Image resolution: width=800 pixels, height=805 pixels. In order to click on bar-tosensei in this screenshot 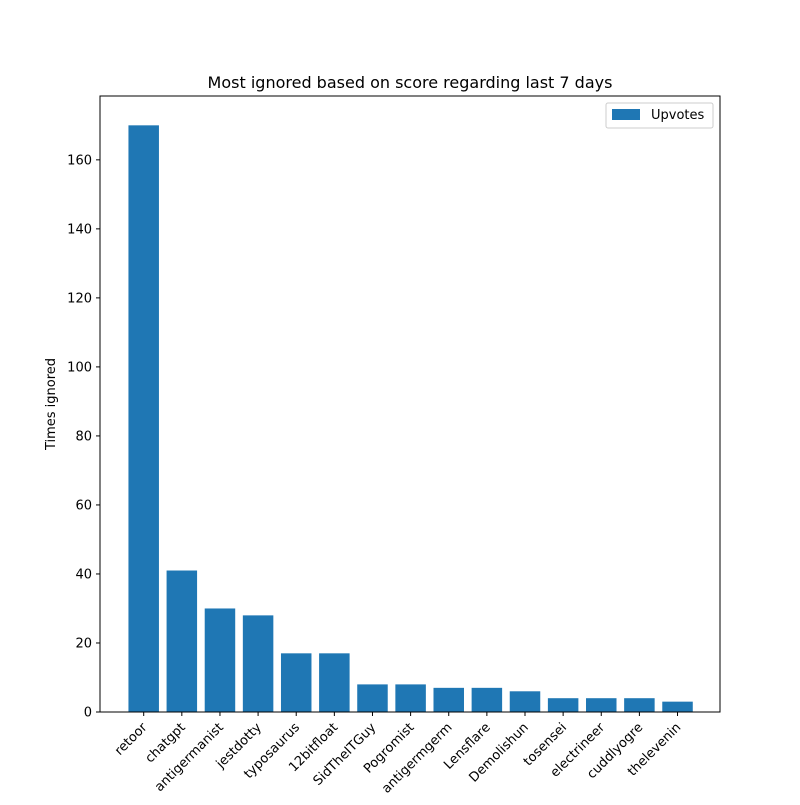, I will do `click(563, 705)`.